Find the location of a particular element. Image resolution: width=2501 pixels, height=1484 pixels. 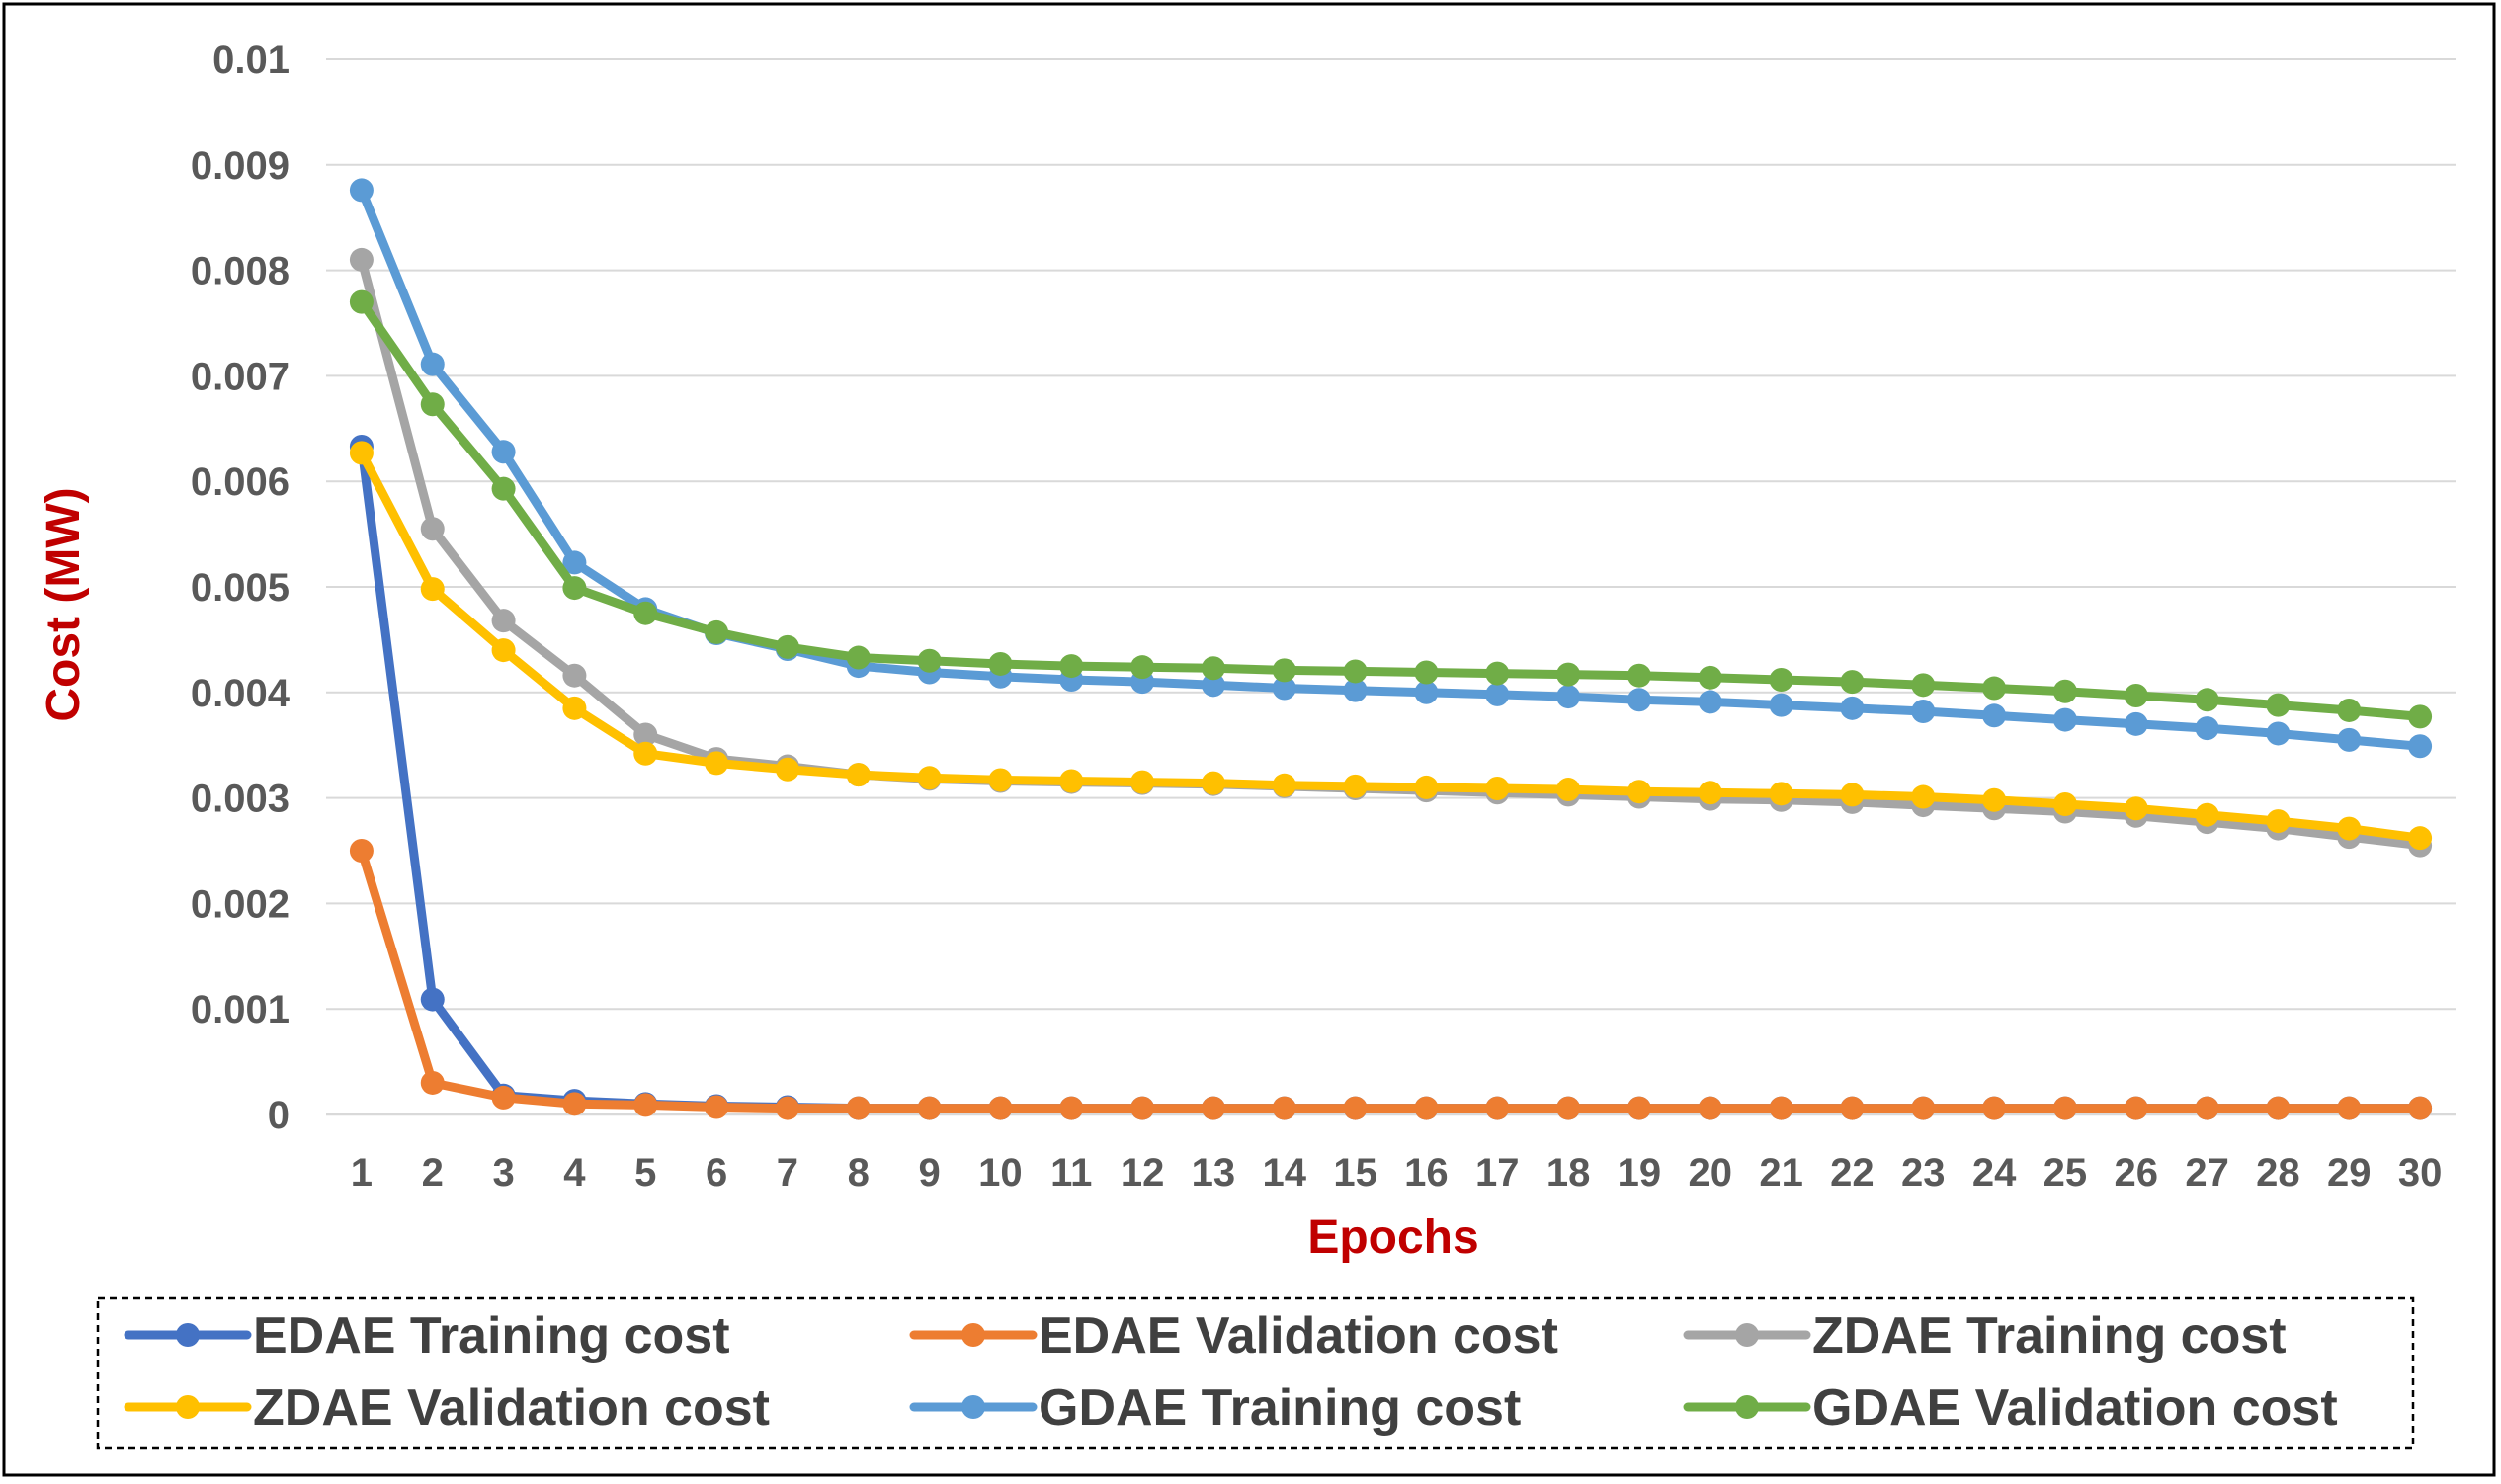

x-tick-label: 7 is located at coordinates (787, 1173).